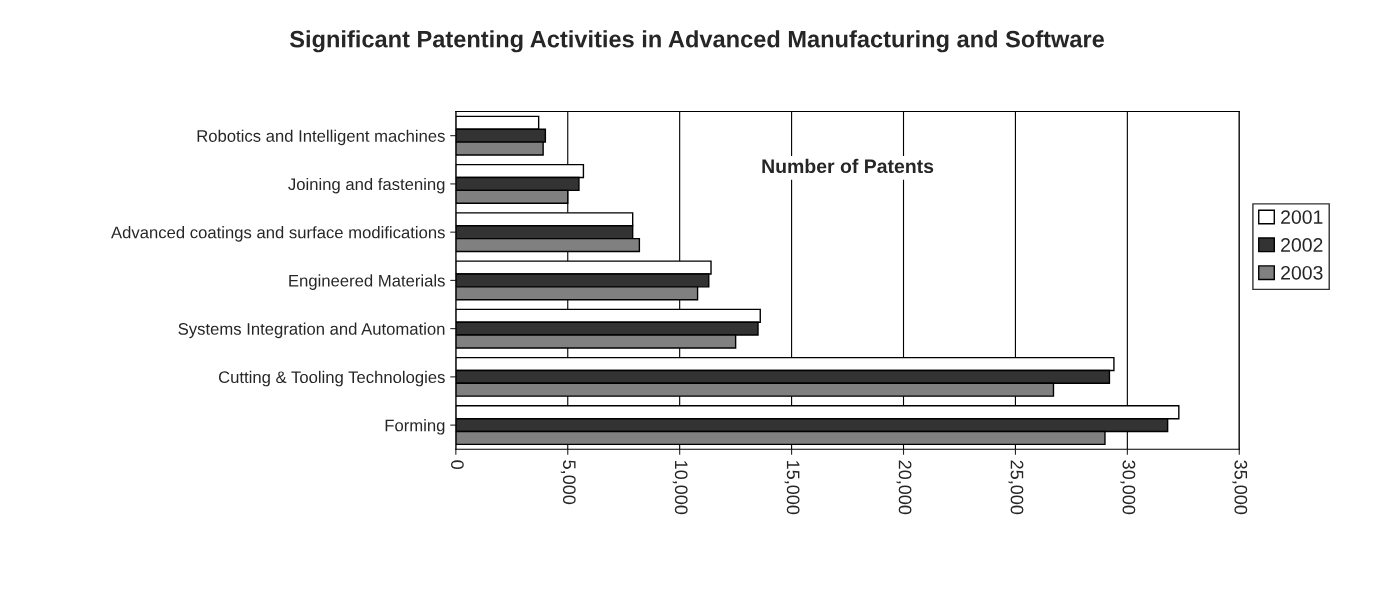 Image resolution: width=1394 pixels, height=603 pixels. What do you see at coordinates (367, 282) in the screenshot?
I see `y-tick-label: Engineered Materials` at bounding box center [367, 282].